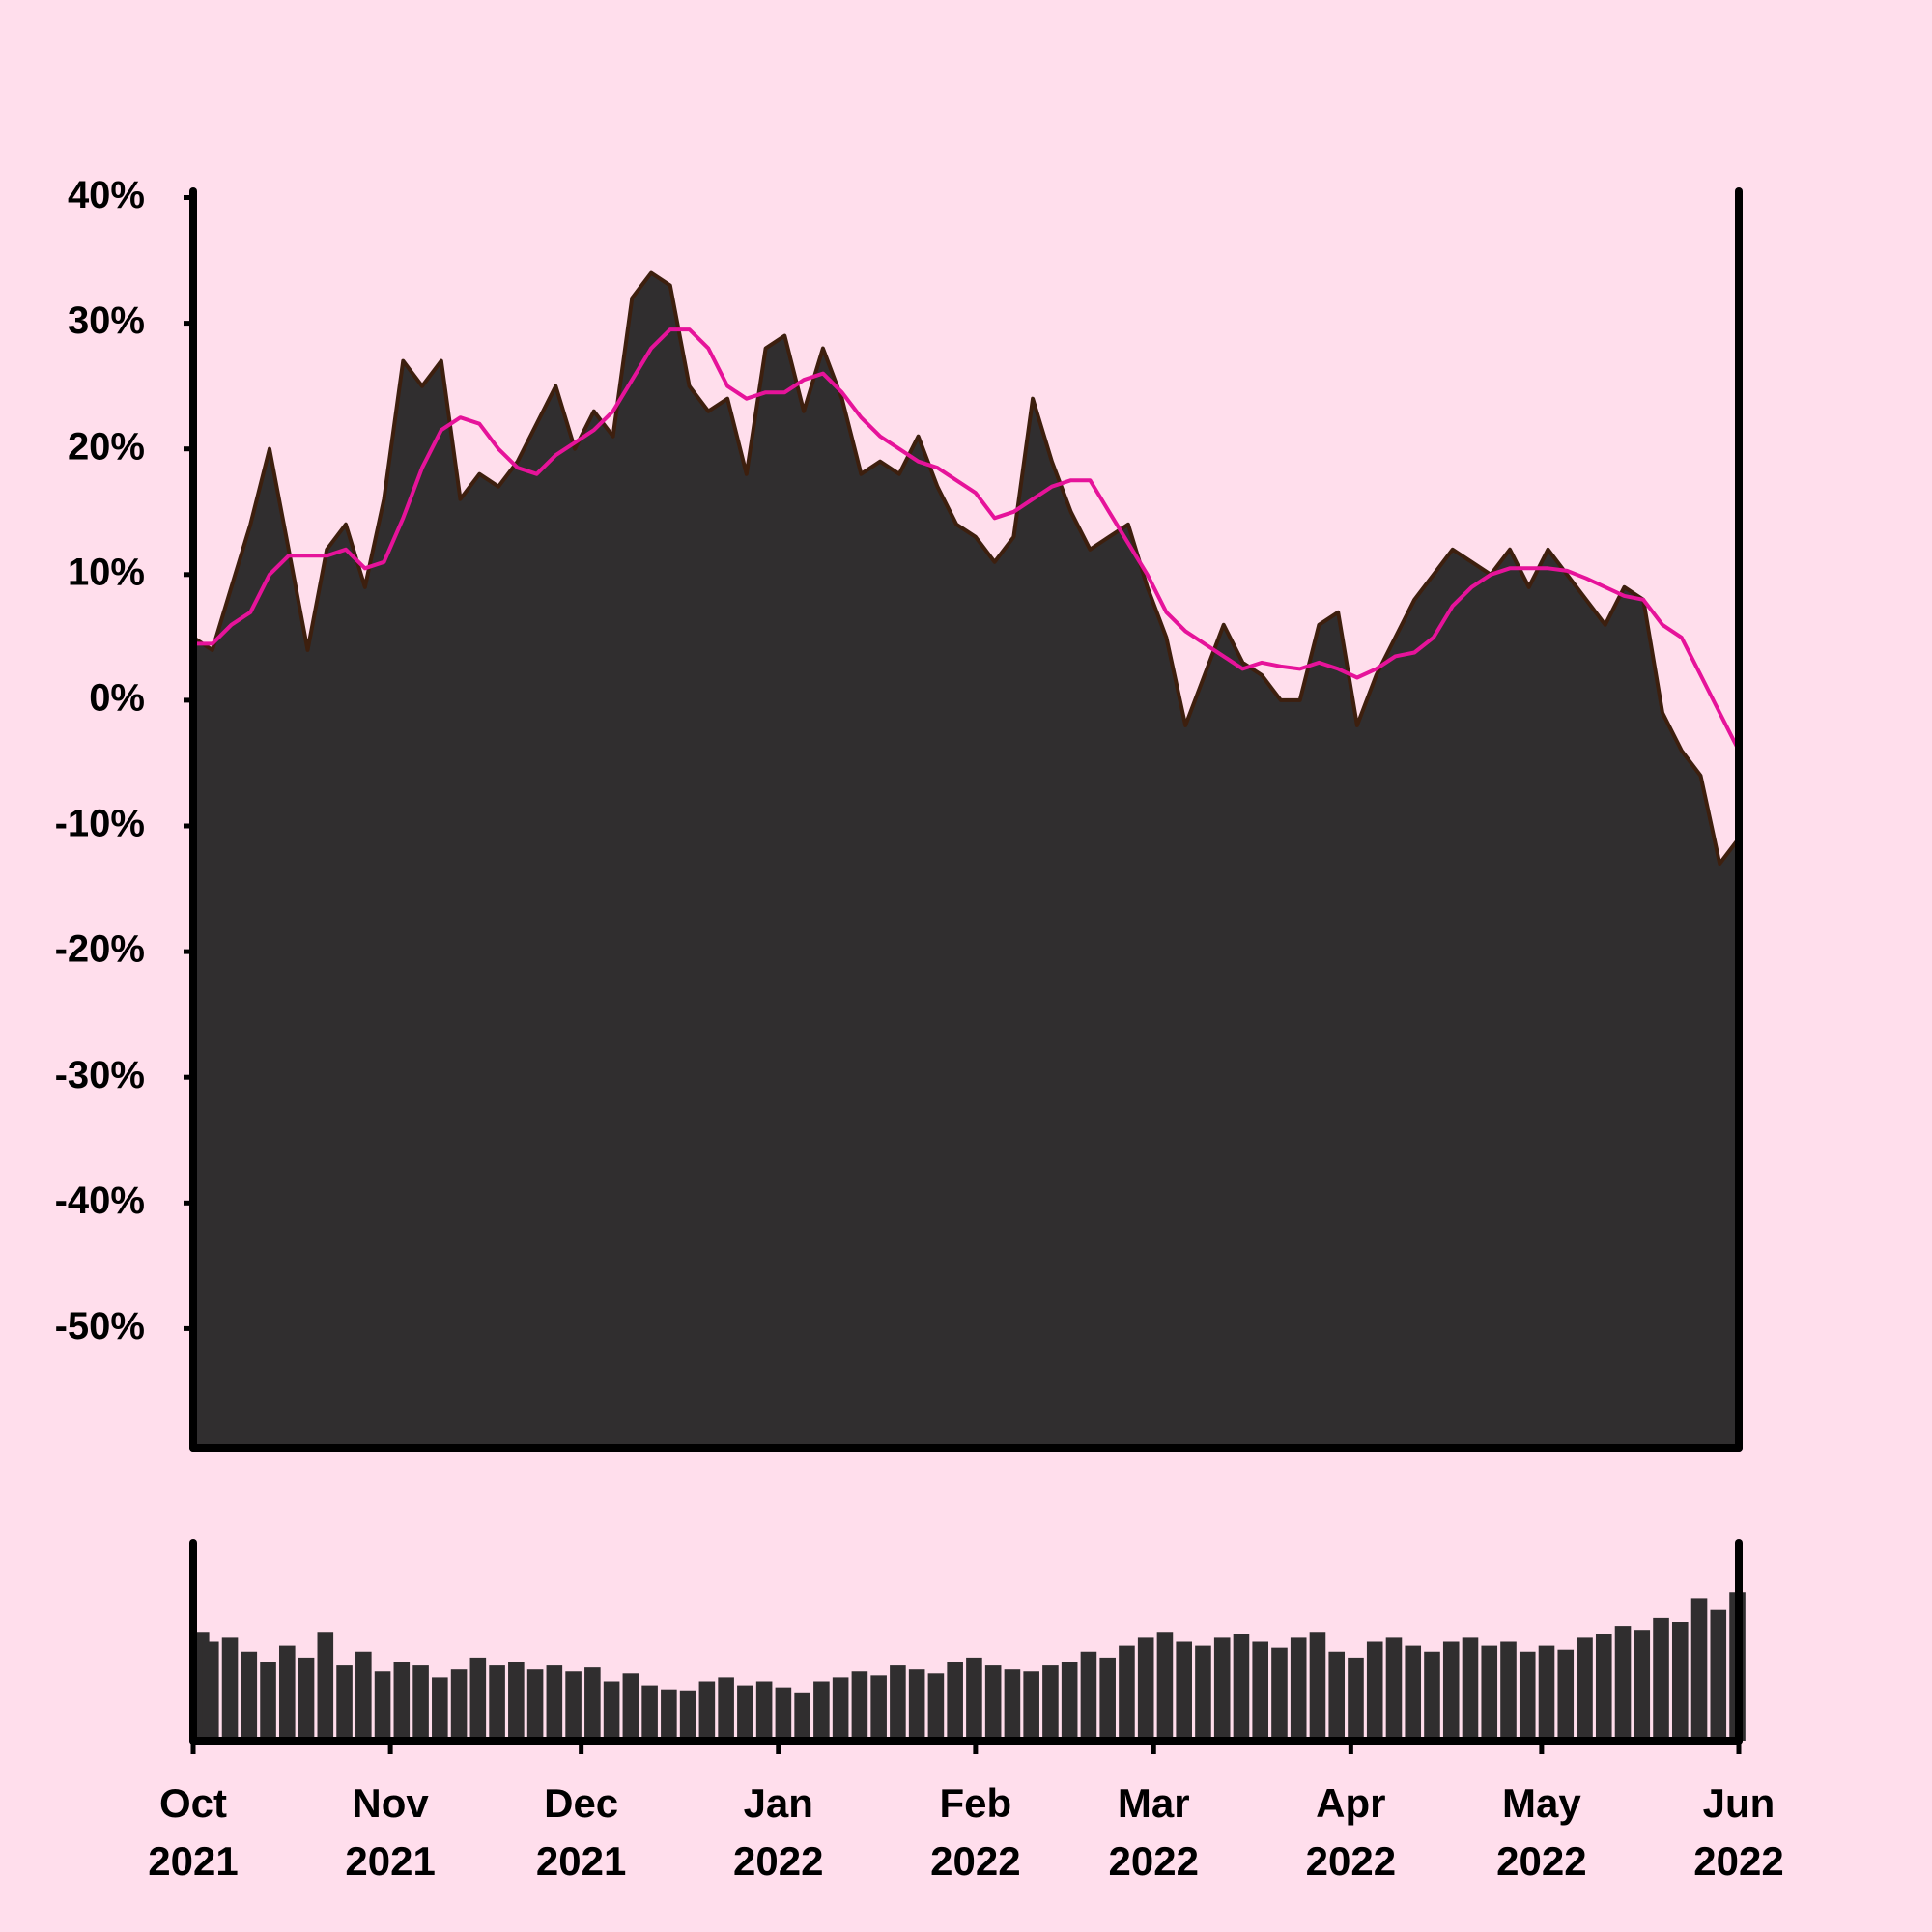 Image resolution: width=1932 pixels, height=1932 pixels. Describe the element at coordinates (106, 320) in the screenshot. I see `y-tick-label: 30%` at that location.